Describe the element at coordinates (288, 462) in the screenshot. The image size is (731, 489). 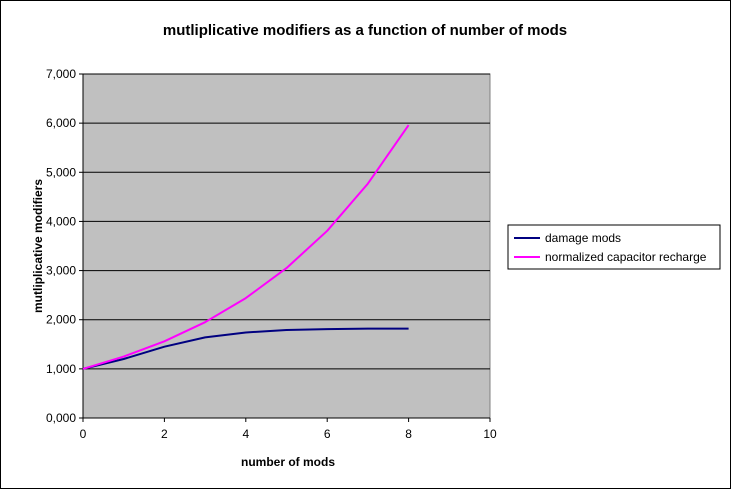
I see `x-axis-label: number of mods` at that location.